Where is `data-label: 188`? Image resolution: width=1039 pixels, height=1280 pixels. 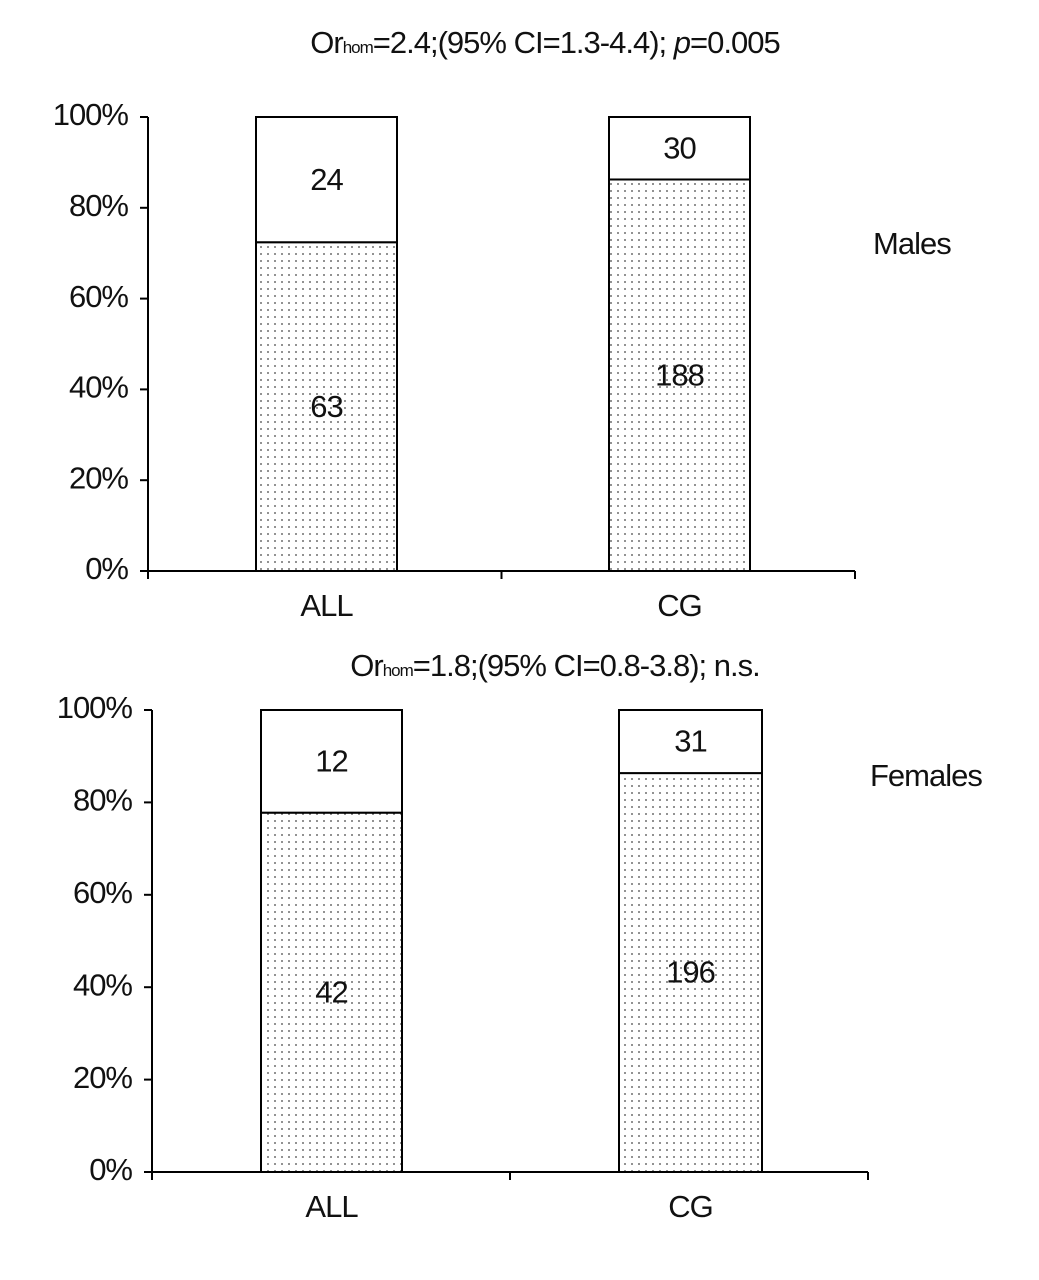 data-label: 188 is located at coordinates (679, 374).